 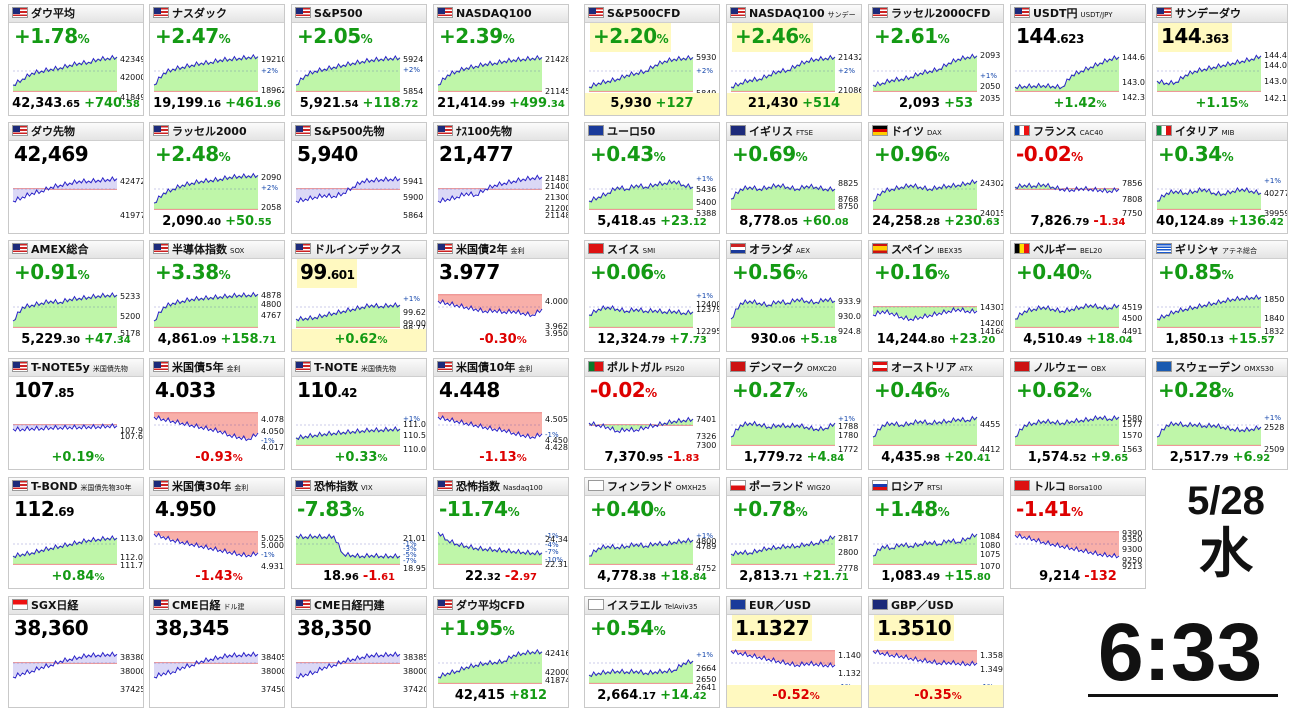 I want to click on footer-value-decimal: .28, so click(x=931, y=222).